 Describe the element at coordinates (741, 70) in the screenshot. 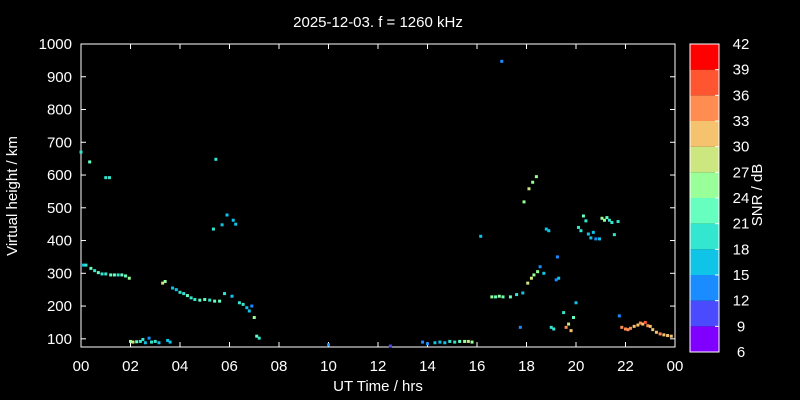

I see `colorbar-tick-label: 39` at that location.